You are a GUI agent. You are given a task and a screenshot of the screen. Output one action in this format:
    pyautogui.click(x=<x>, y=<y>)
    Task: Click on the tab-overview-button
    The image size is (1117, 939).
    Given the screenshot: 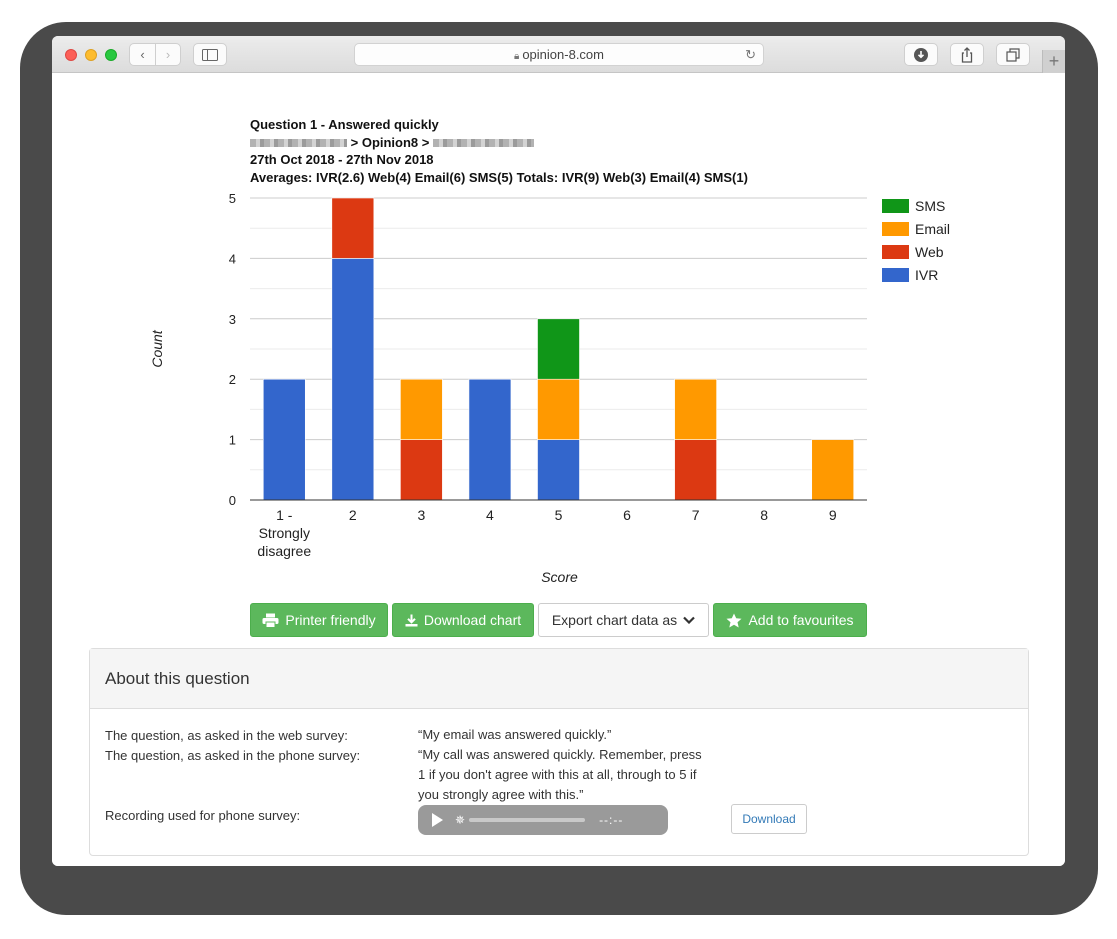 What is the action you would take?
    pyautogui.click(x=1013, y=54)
    